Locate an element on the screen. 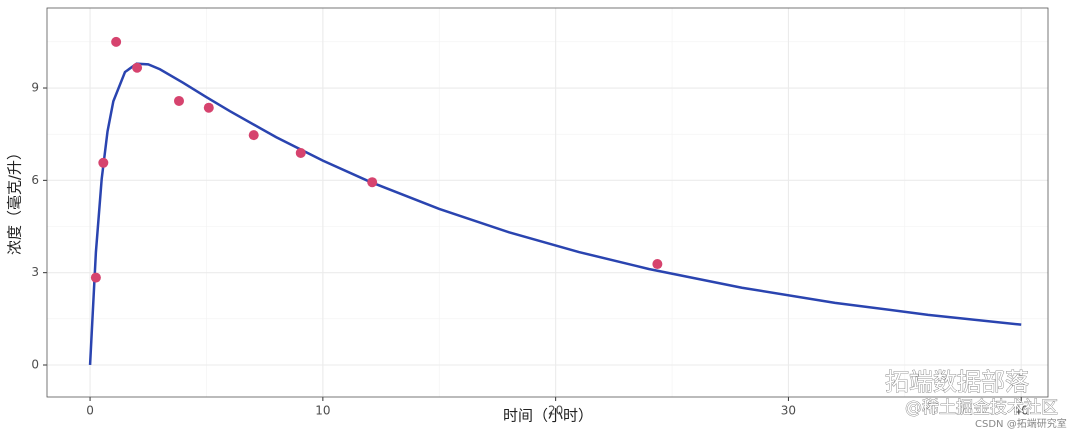 The height and width of the screenshot is (432, 1080). y-tick-label: 6 is located at coordinates (35, 180).